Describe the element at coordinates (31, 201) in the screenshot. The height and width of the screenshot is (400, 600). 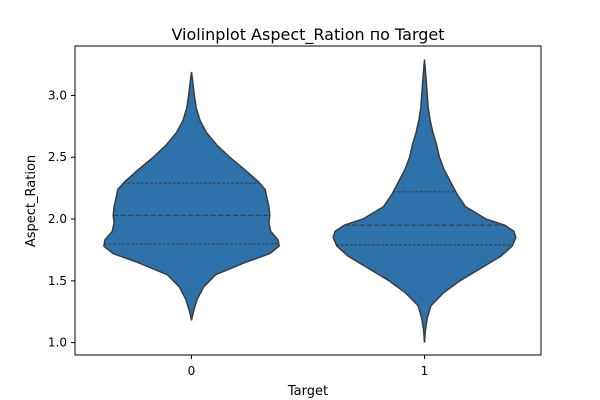
I see `y-axis-label: Aspect_Ration` at that location.